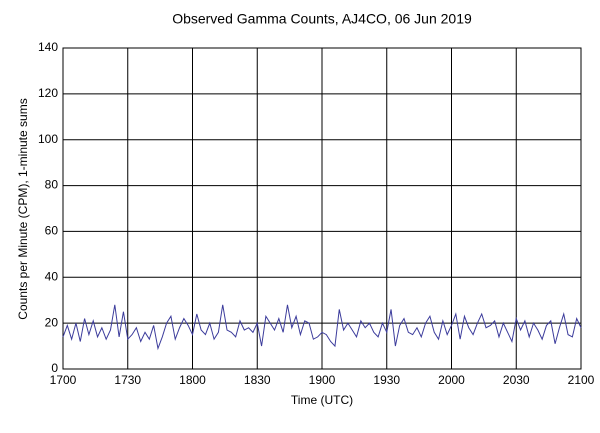  Describe the element at coordinates (386, 380) in the screenshot. I see `x-tick-label: 1930` at that location.